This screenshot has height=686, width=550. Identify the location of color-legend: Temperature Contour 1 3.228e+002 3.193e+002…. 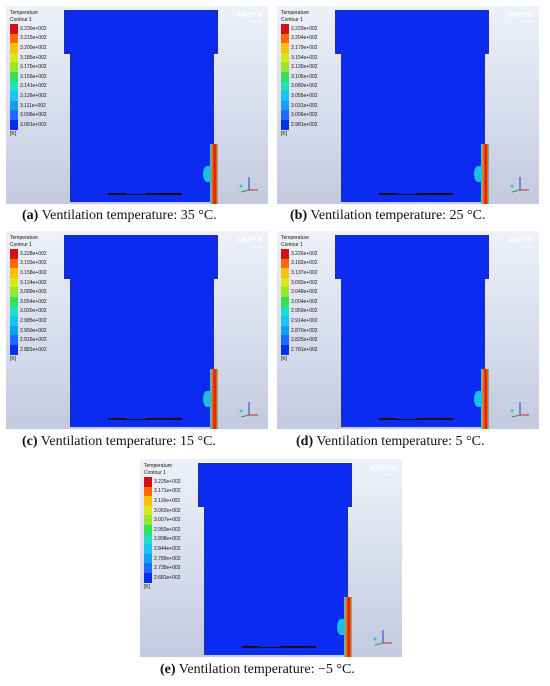
(28, 298).